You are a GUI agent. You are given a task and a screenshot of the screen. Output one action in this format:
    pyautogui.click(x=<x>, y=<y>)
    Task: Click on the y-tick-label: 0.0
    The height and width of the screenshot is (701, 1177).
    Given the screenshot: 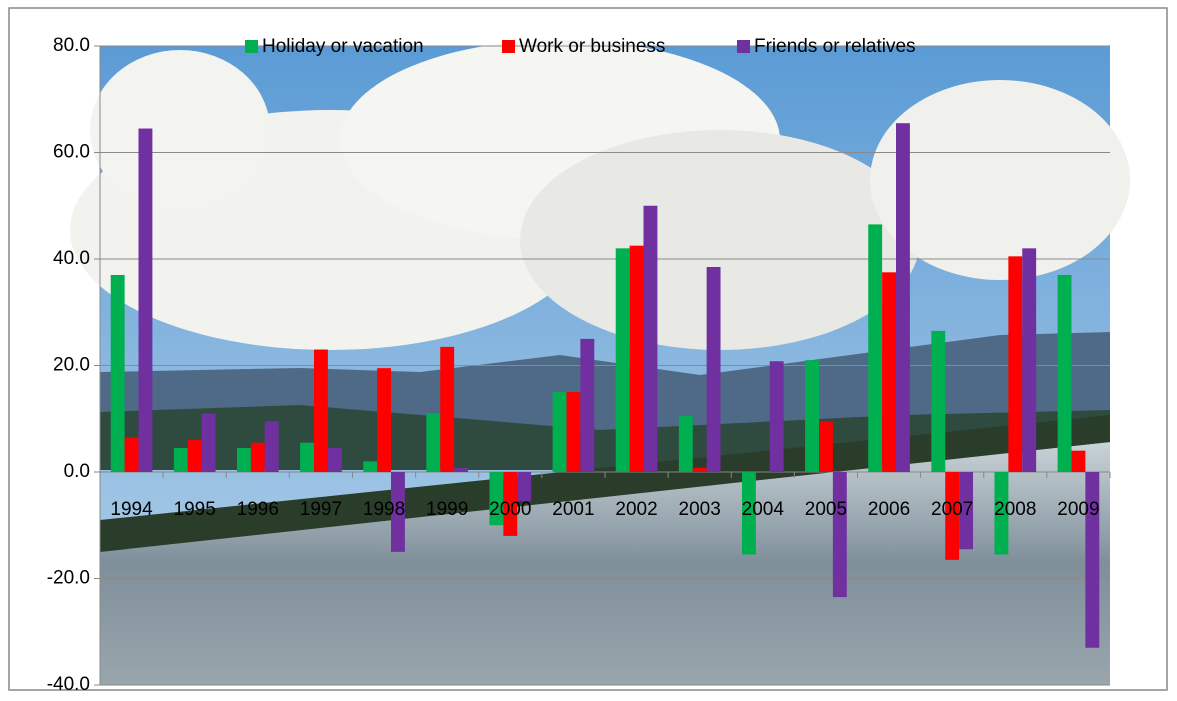 What is the action you would take?
    pyautogui.click(x=77, y=471)
    